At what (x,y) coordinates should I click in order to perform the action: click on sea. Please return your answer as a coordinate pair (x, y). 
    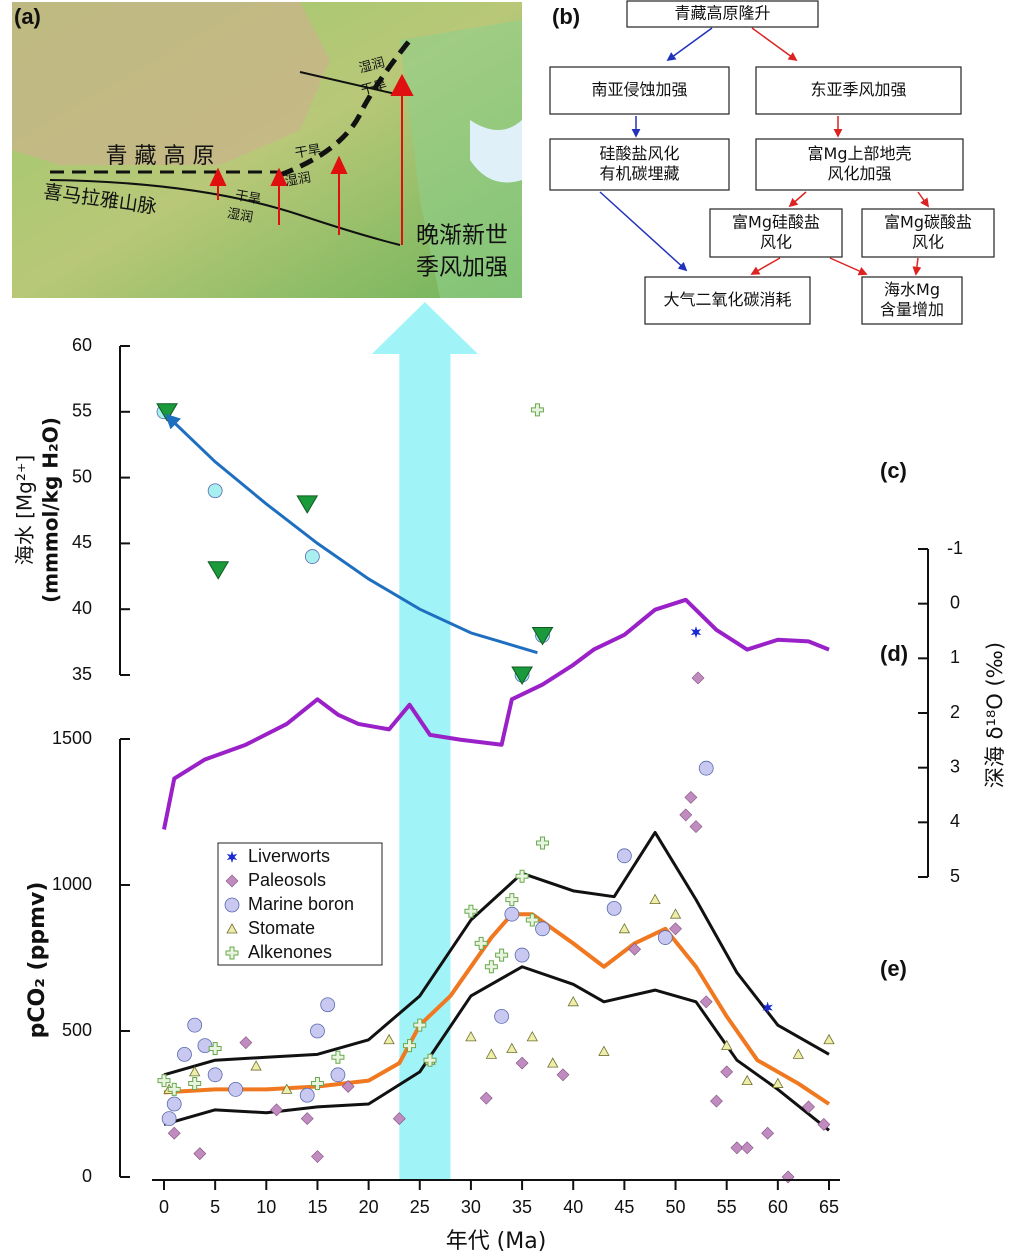
    Looking at the image, I should click on (496, 151).